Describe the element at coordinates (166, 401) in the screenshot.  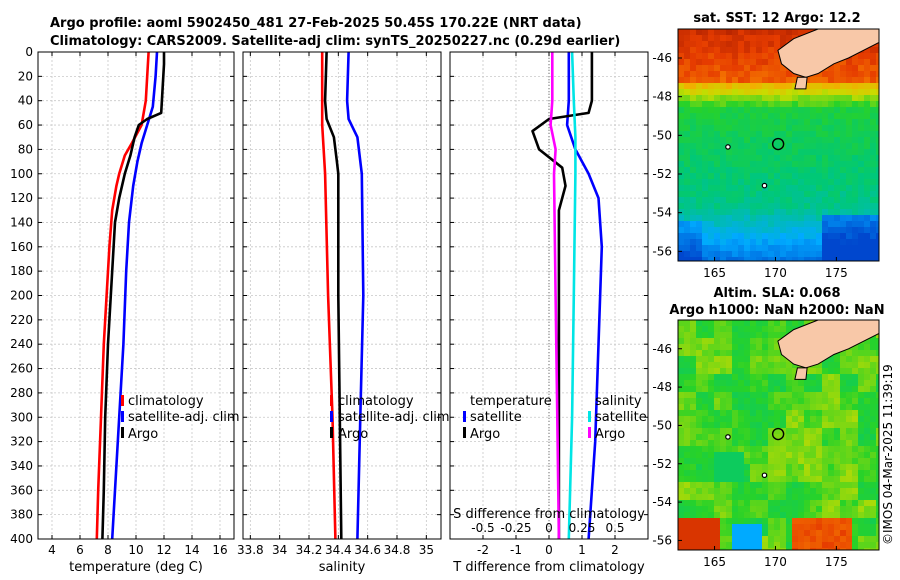
I see `legend-label-climatology: climatology` at that location.